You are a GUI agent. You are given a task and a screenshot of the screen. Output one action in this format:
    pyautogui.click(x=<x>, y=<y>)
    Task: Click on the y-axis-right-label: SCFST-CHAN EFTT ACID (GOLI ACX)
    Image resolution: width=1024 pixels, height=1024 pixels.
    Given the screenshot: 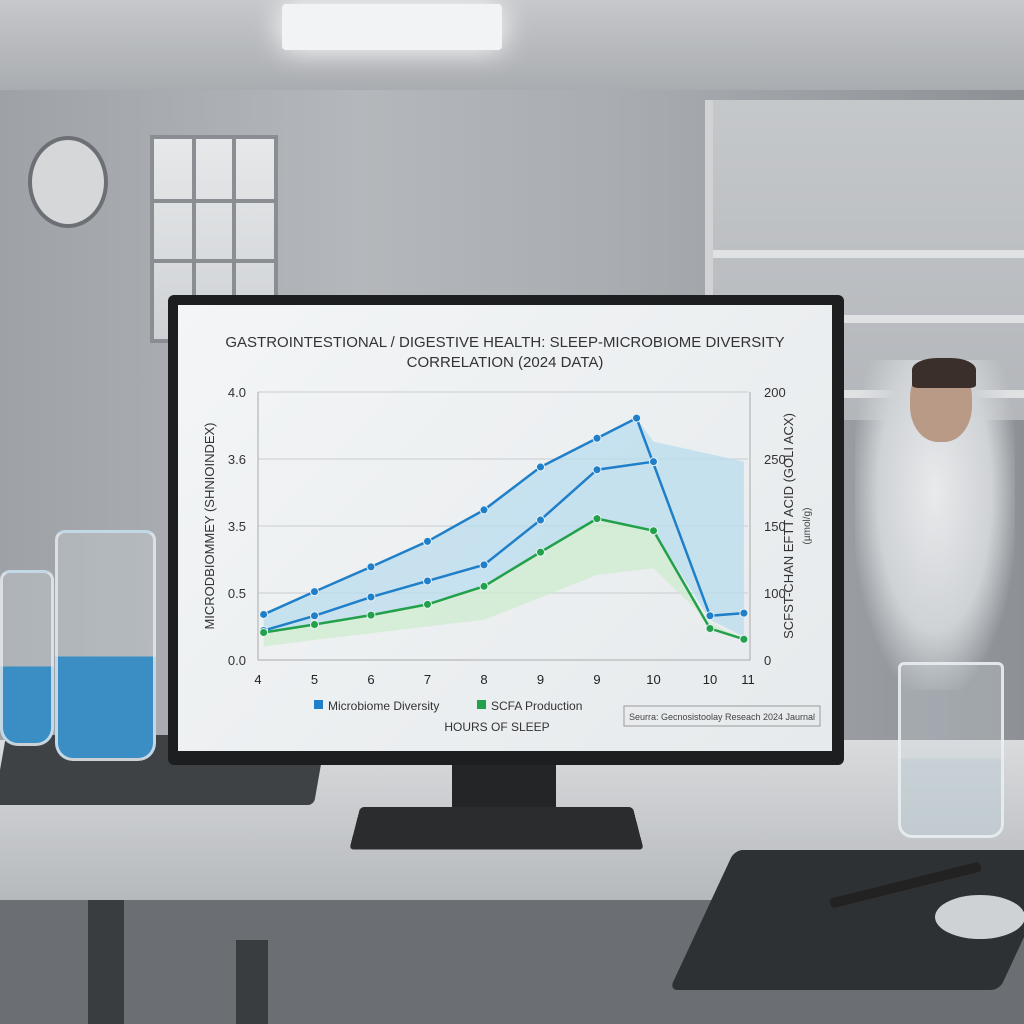 What is the action you would take?
    pyautogui.click(x=788, y=526)
    